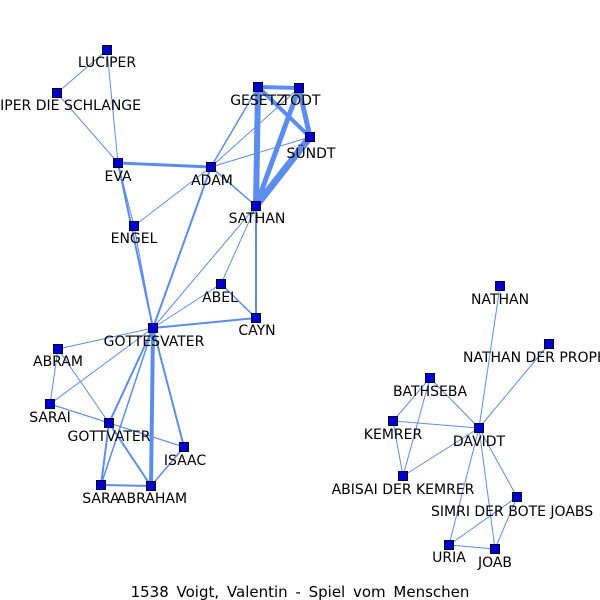 This screenshot has height=600, width=600. I want to click on node-label-davidt: DAVIDT, so click(479, 442).